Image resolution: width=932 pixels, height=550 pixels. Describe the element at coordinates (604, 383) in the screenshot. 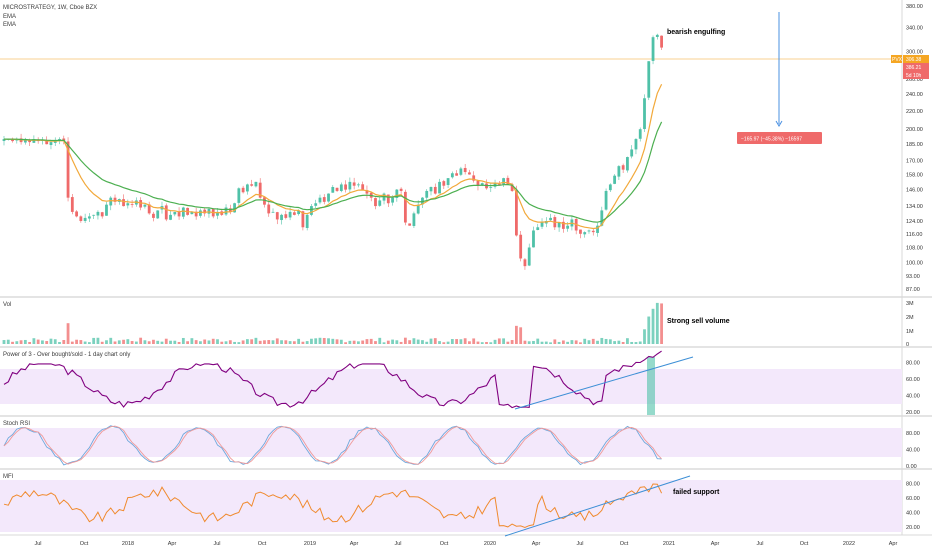

I see `power-trendline` at that location.